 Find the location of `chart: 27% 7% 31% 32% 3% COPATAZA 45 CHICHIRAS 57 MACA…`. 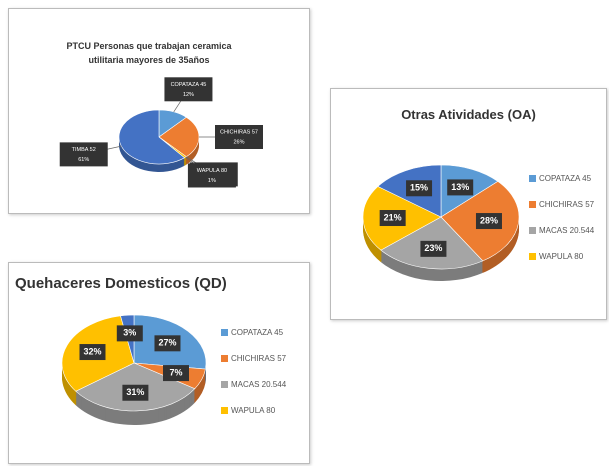

chart: 27% 7% 31% 32% 3% COPATAZA 45 CHICHIRAS 57 MACA… is located at coordinates (174, 369).